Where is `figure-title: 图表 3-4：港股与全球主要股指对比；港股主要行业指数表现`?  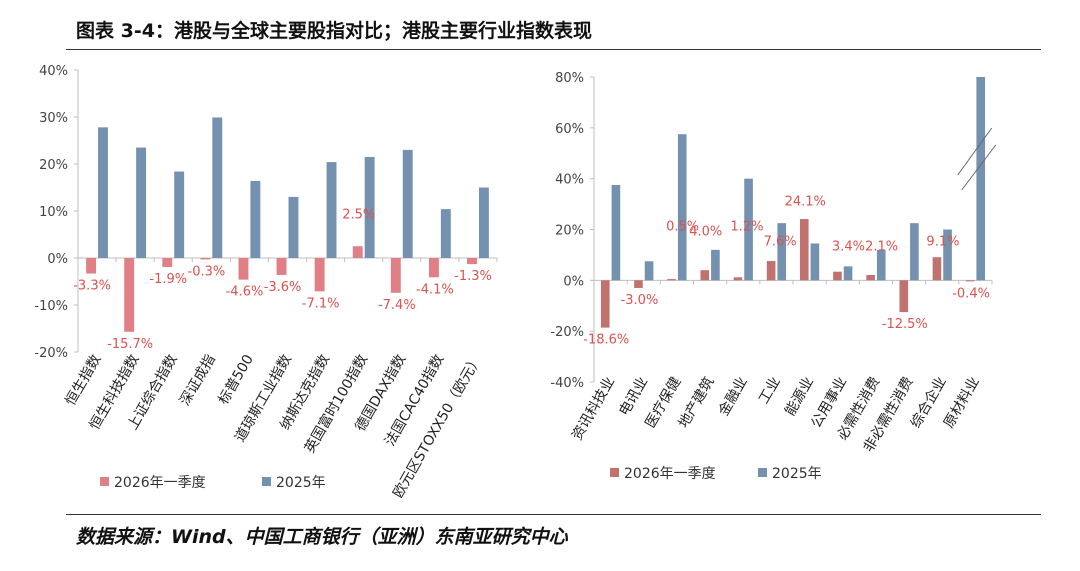
figure-title: 图表 3-4：港股与全球主要股指对比；港股主要行业指数表现 is located at coordinates (334, 31).